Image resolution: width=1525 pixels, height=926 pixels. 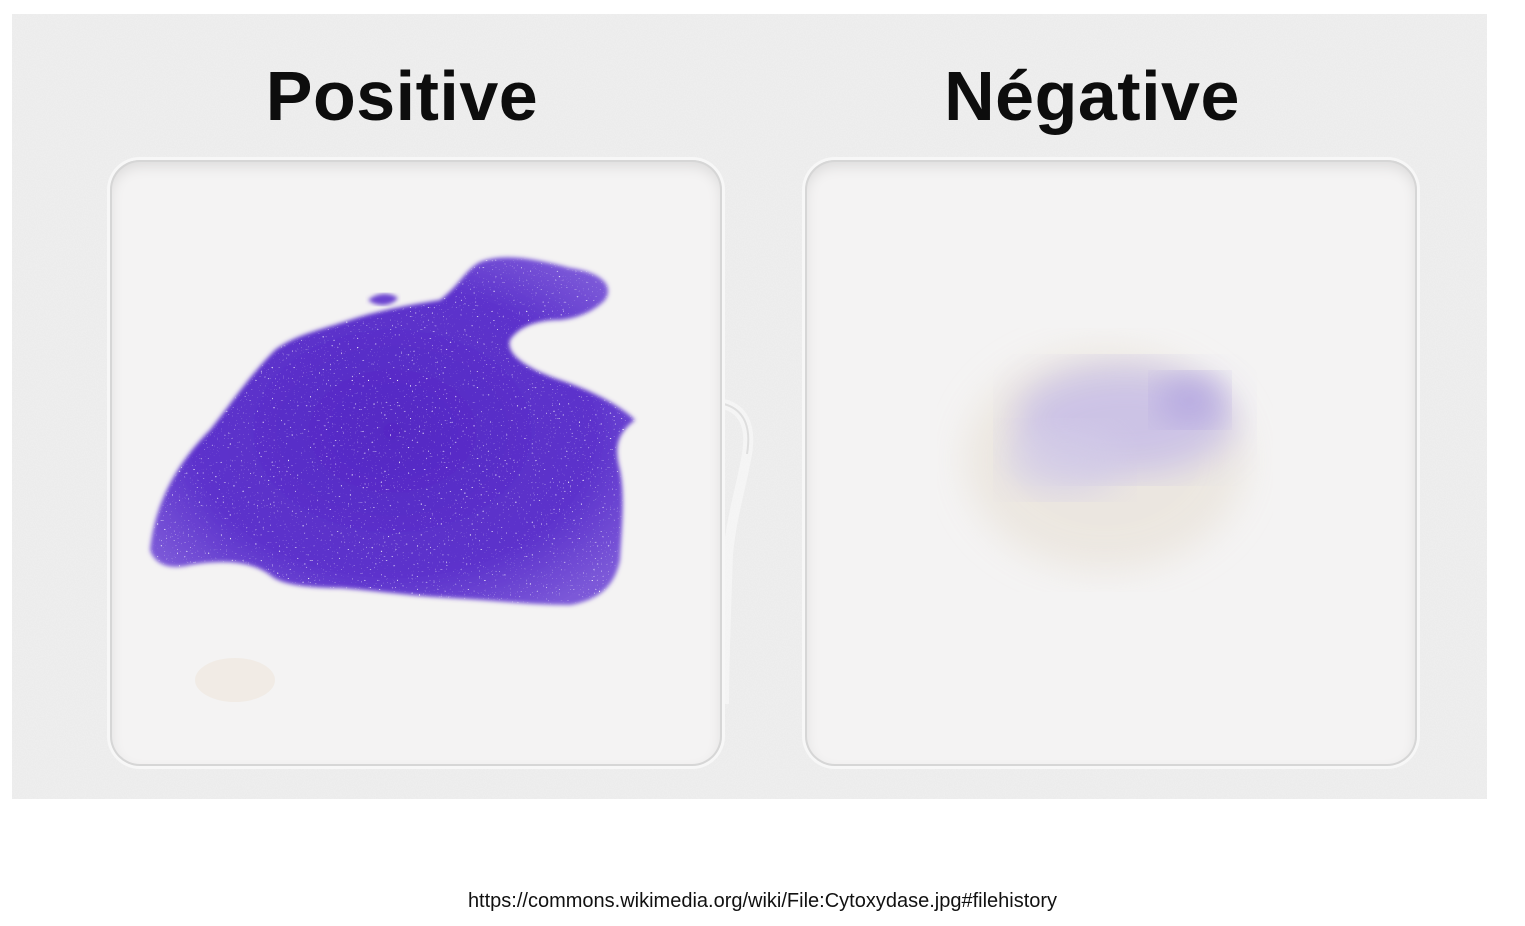 I want to click on negative-faint-stain, so click(x=1105, y=460).